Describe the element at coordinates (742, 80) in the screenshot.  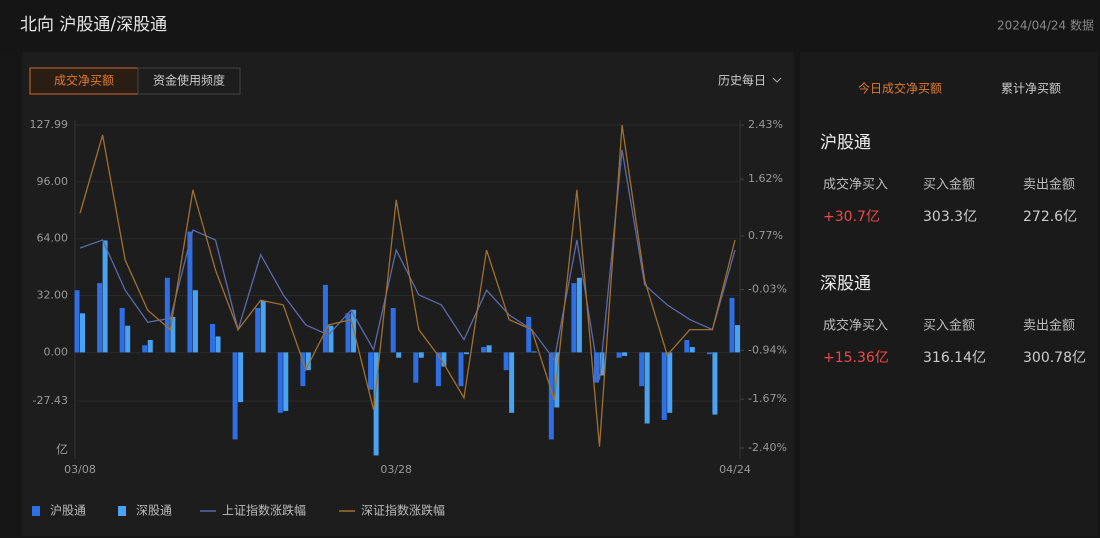
I see `period-select: 历史每日` at that location.